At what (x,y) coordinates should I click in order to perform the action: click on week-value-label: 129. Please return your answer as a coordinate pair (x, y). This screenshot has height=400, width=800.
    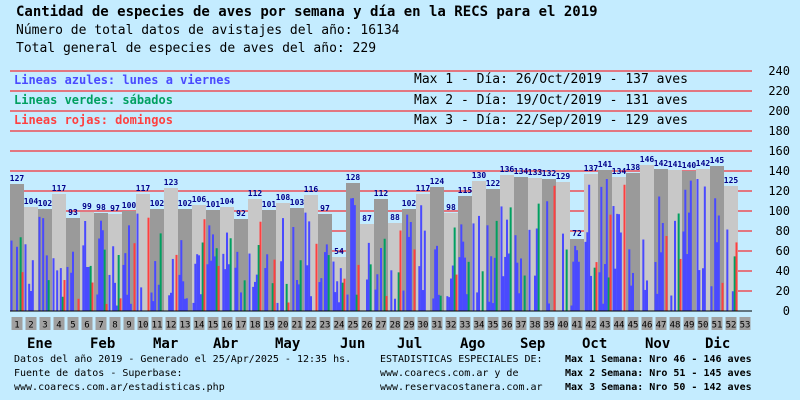
    Looking at the image, I should click on (563, 176).